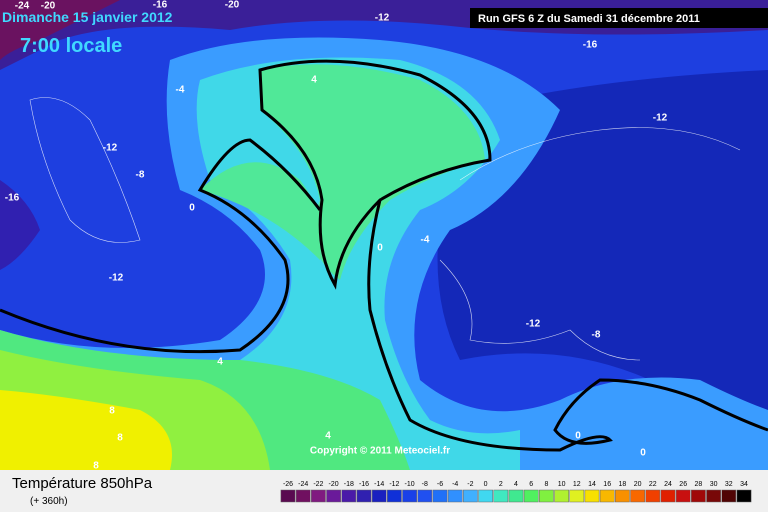 The height and width of the screenshot is (517, 768). Describe the element at coordinates (653, 484) in the screenshot. I see `scale-label: 22` at that location.